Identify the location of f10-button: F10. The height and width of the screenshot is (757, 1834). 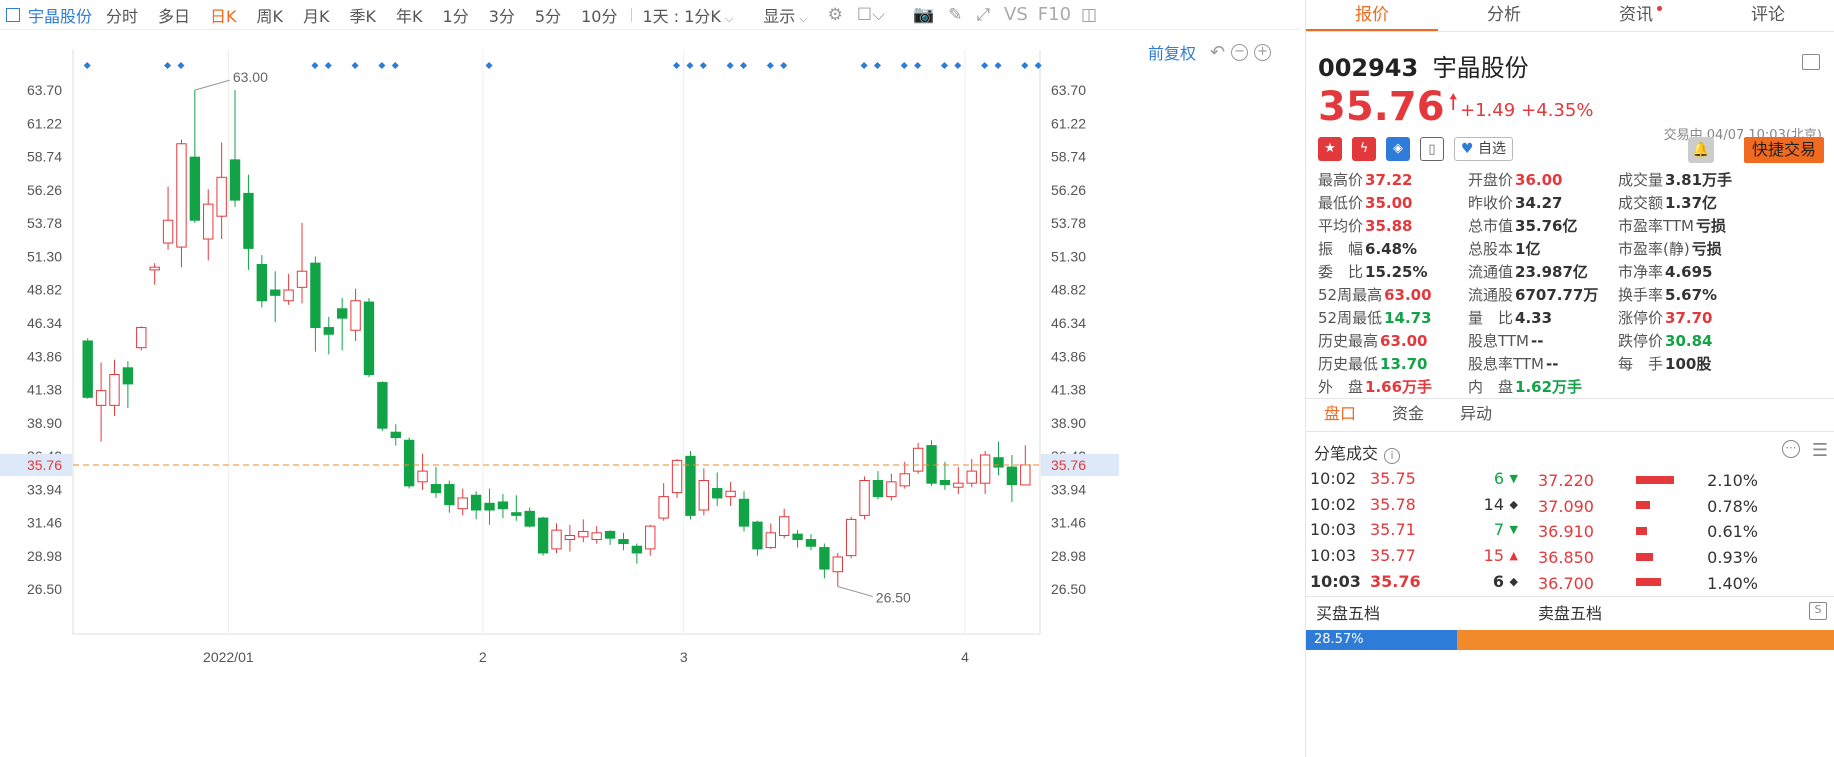
(1054, 14).